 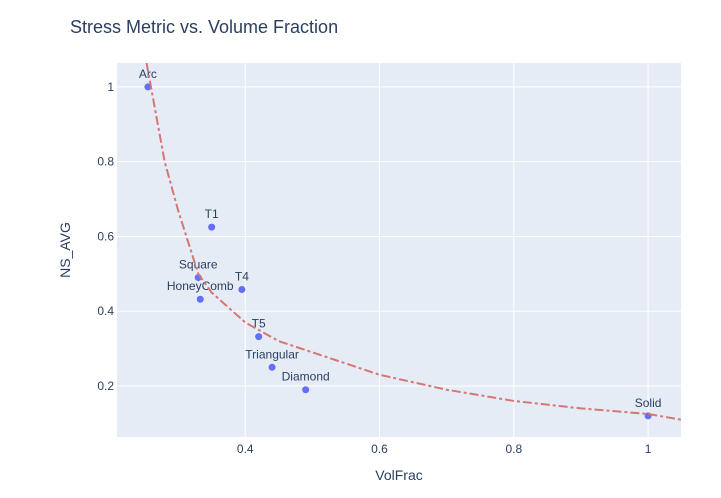 I want to click on point-label: T5, so click(x=259, y=324).